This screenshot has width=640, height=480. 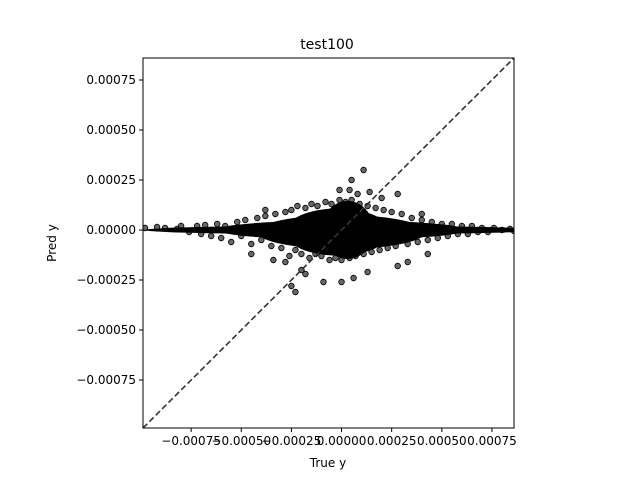 What do you see at coordinates (52, 243) in the screenshot?
I see `y-axis-label: Pred y` at bounding box center [52, 243].